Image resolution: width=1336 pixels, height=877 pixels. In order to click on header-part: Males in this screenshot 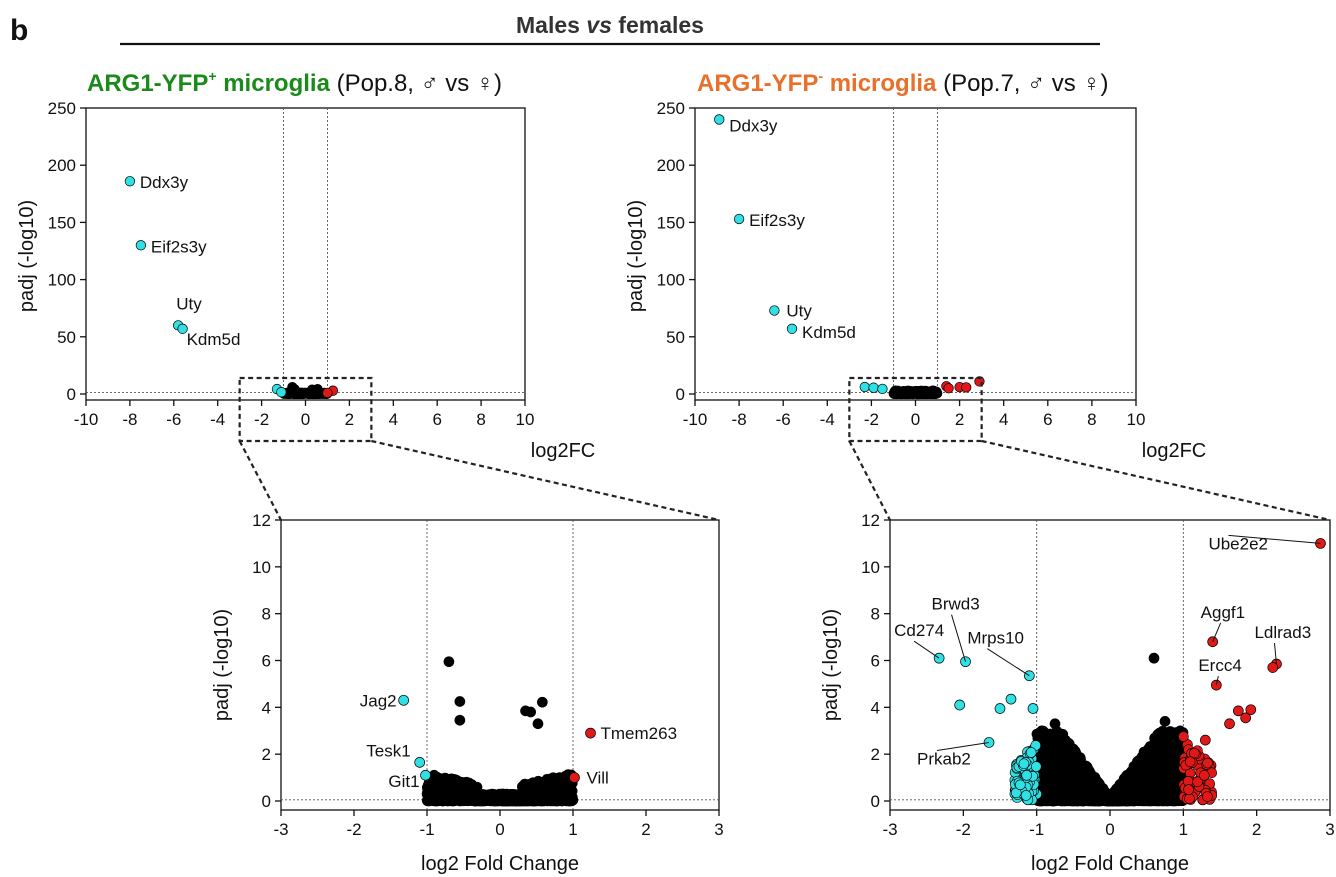, I will do `click(551, 25)`.